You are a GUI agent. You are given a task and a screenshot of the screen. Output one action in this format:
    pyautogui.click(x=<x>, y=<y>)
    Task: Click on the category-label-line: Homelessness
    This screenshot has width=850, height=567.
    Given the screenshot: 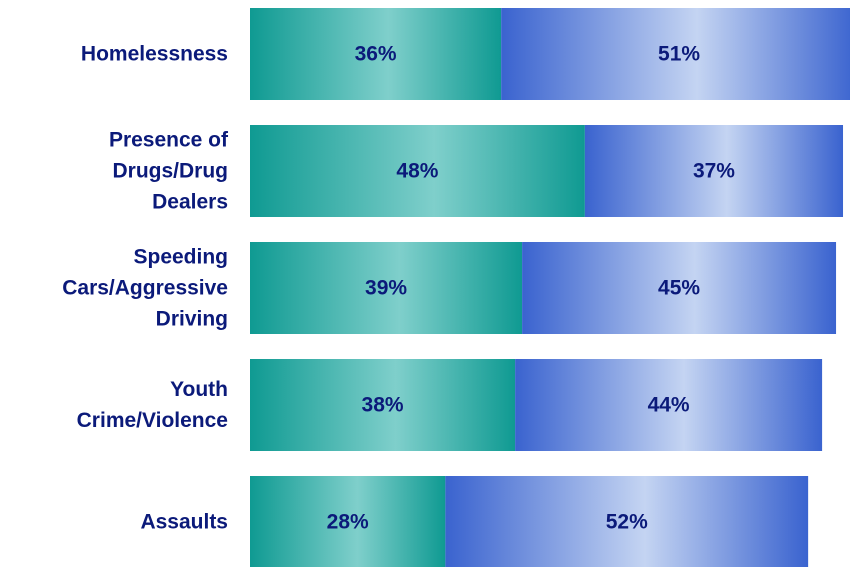 What is the action you would take?
    pyautogui.click(x=154, y=54)
    